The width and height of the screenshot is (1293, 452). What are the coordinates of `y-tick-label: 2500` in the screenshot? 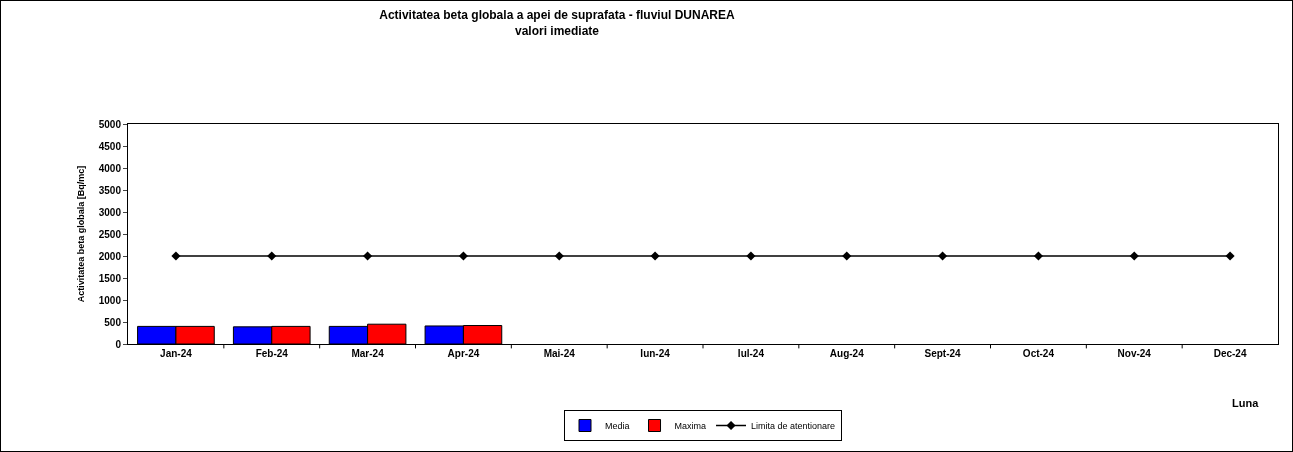 It's located at (110, 234).